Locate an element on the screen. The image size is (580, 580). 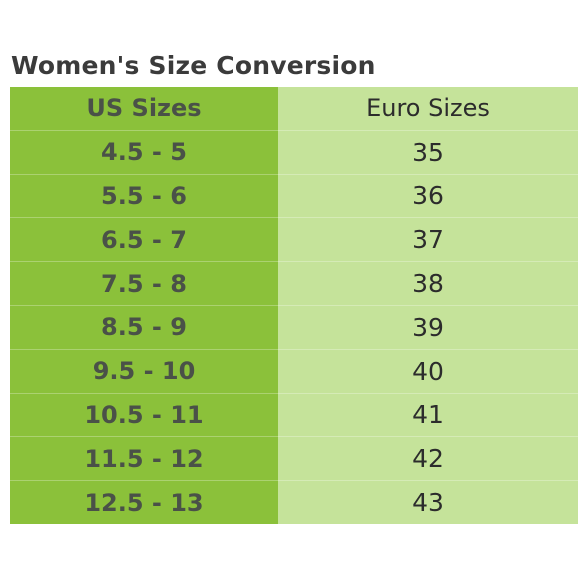
euro-size-cell: 35 is located at coordinates (428, 151).